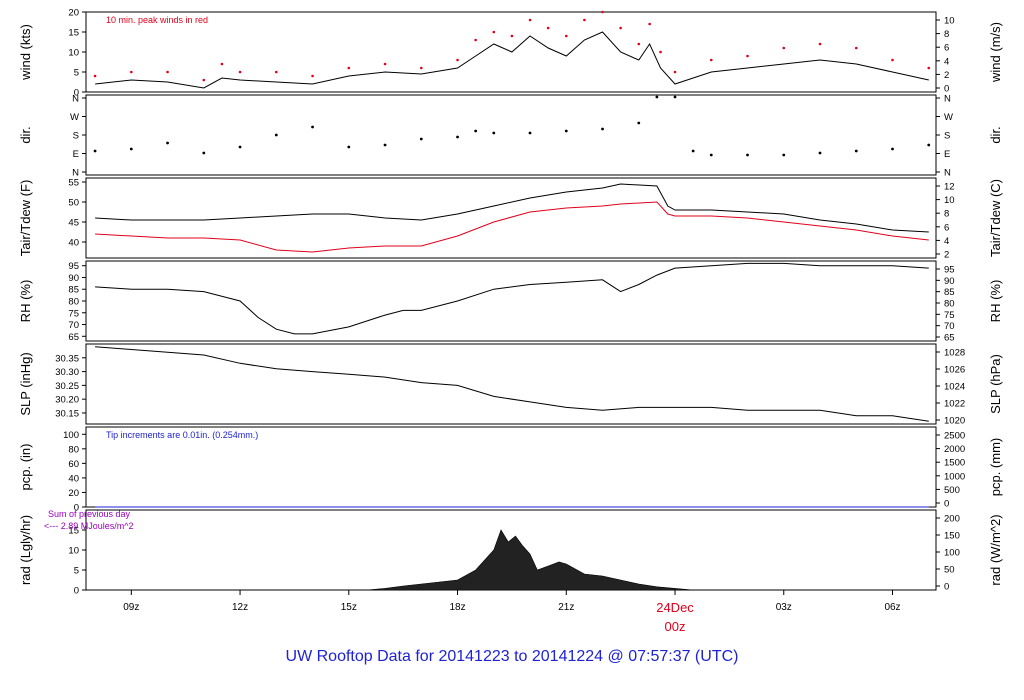 This screenshot has width=1024, height=700. Describe the element at coordinates (73, 290) in the screenshot. I see `y-tick-label: 85` at that location.